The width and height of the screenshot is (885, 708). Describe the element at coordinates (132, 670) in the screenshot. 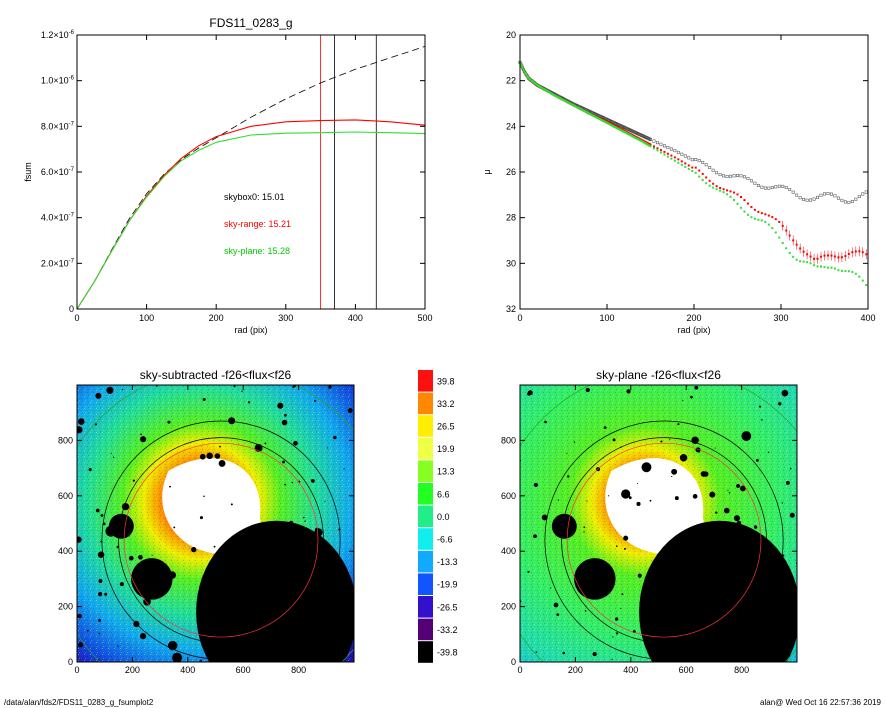

I see `image-xtick-label: 200` at that location.